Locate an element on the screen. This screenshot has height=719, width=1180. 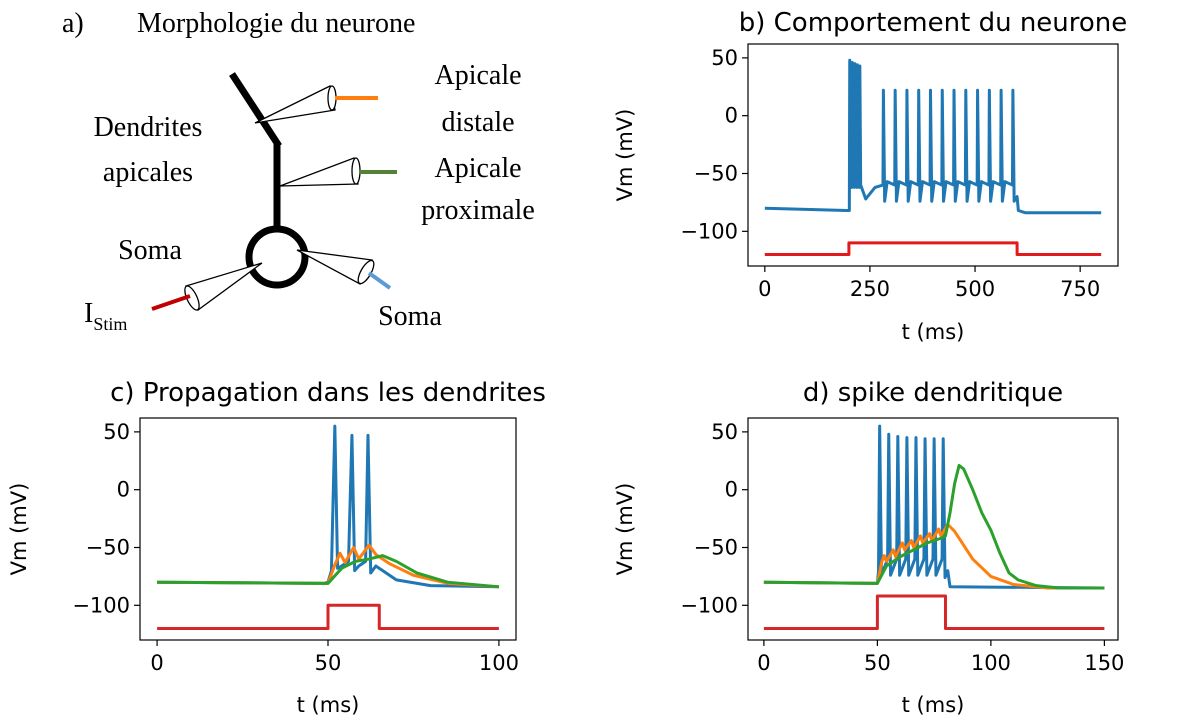
chart-title: b) Comportement du neurone is located at coordinates (933, 23).